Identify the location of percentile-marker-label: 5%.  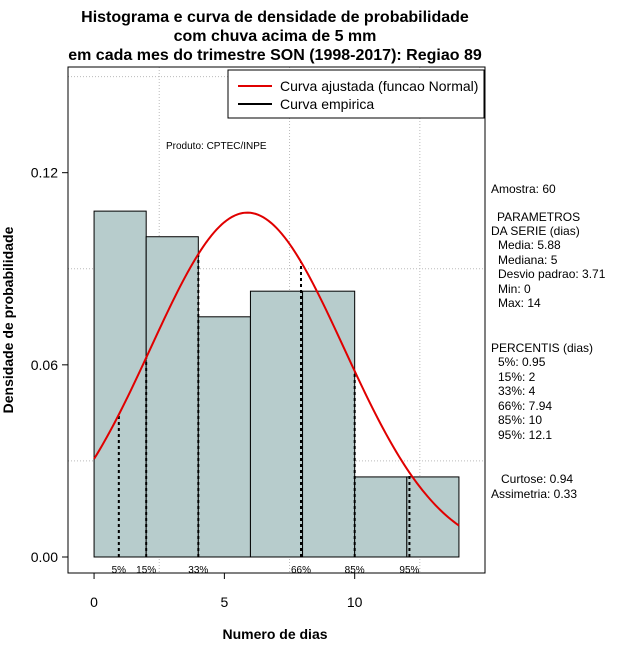
(119, 570).